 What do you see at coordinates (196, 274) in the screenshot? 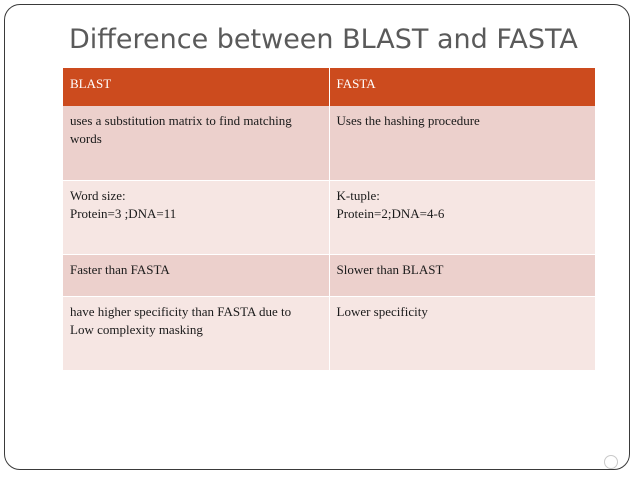
I see `cell-blast: Faster than FASTA` at bounding box center [196, 274].